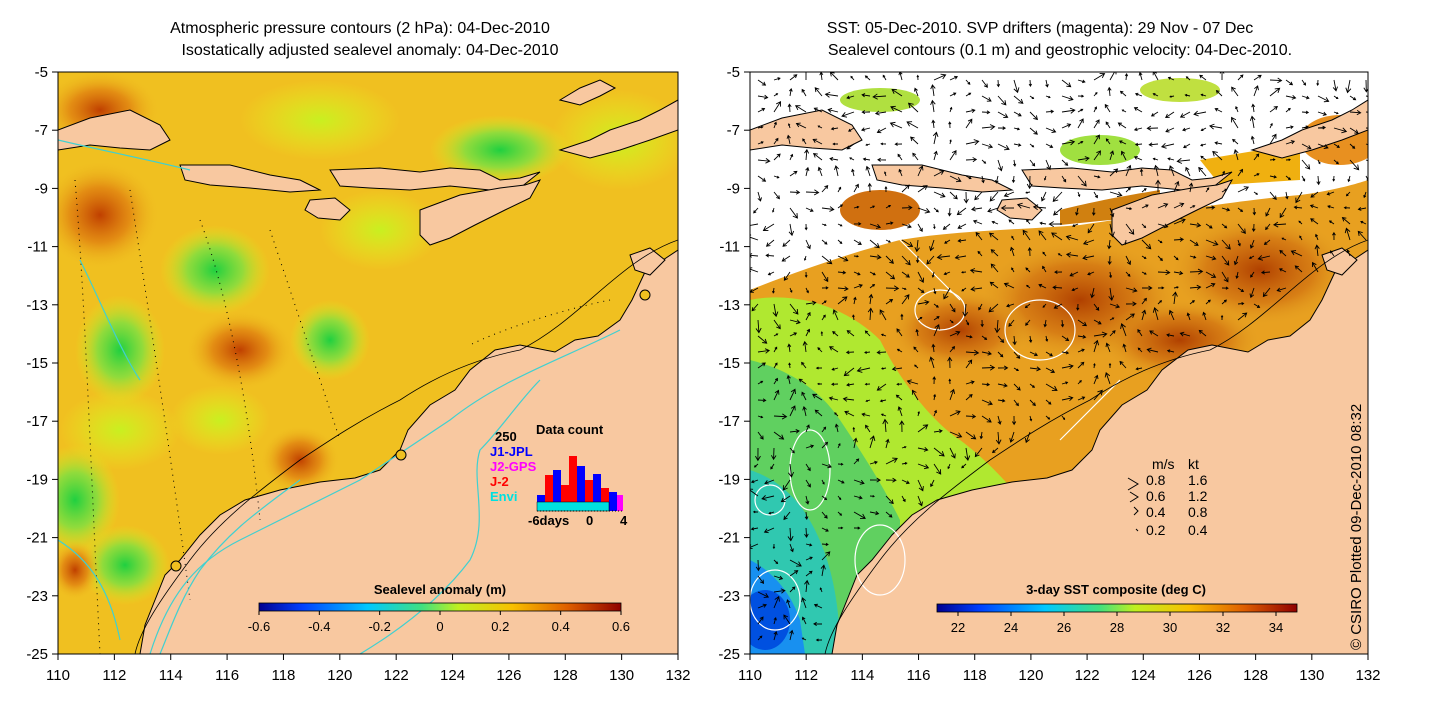 The width and height of the screenshot is (1440, 720). What do you see at coordinates (1198, 480) in the screenshot?
I see `velocity-row-1-kt: 1.6` at bounding box center [1198, 480].